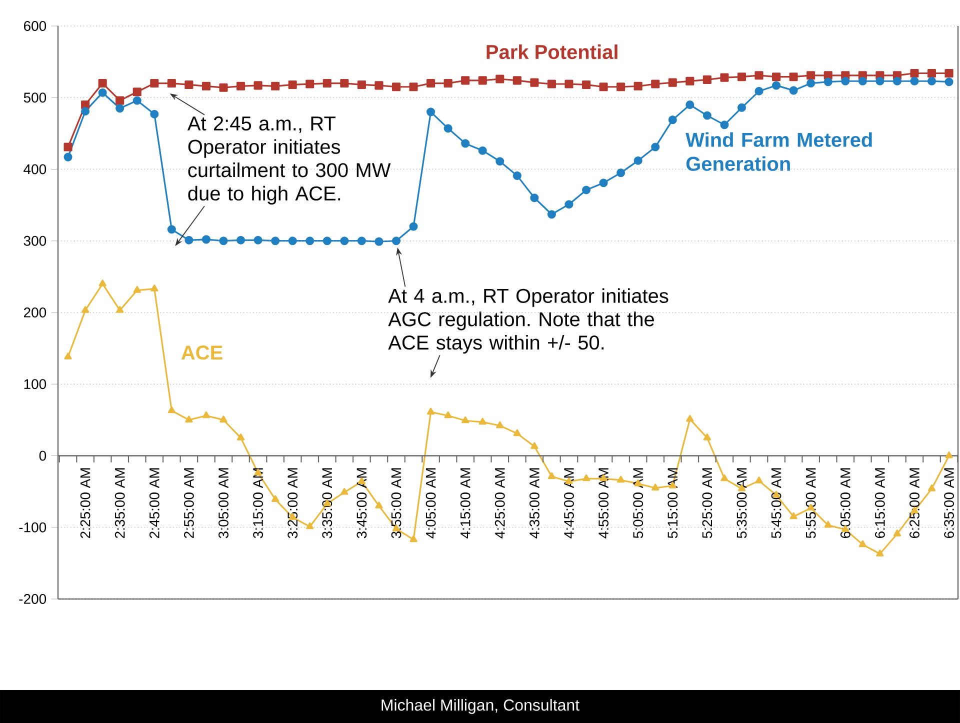 The image size is (960, 723). I want to click on y-tick-label: -100, so click(32, 527).